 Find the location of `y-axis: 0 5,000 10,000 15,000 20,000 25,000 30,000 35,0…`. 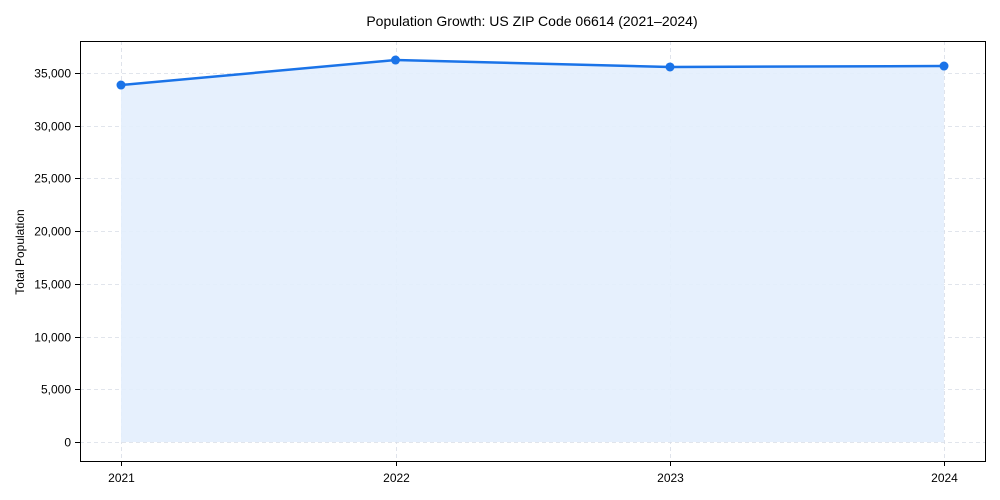

y-axis: 0 5,000 10,000 15,000 20,000 25,000 30,000 35,0… is located at coordinates (57, 258).